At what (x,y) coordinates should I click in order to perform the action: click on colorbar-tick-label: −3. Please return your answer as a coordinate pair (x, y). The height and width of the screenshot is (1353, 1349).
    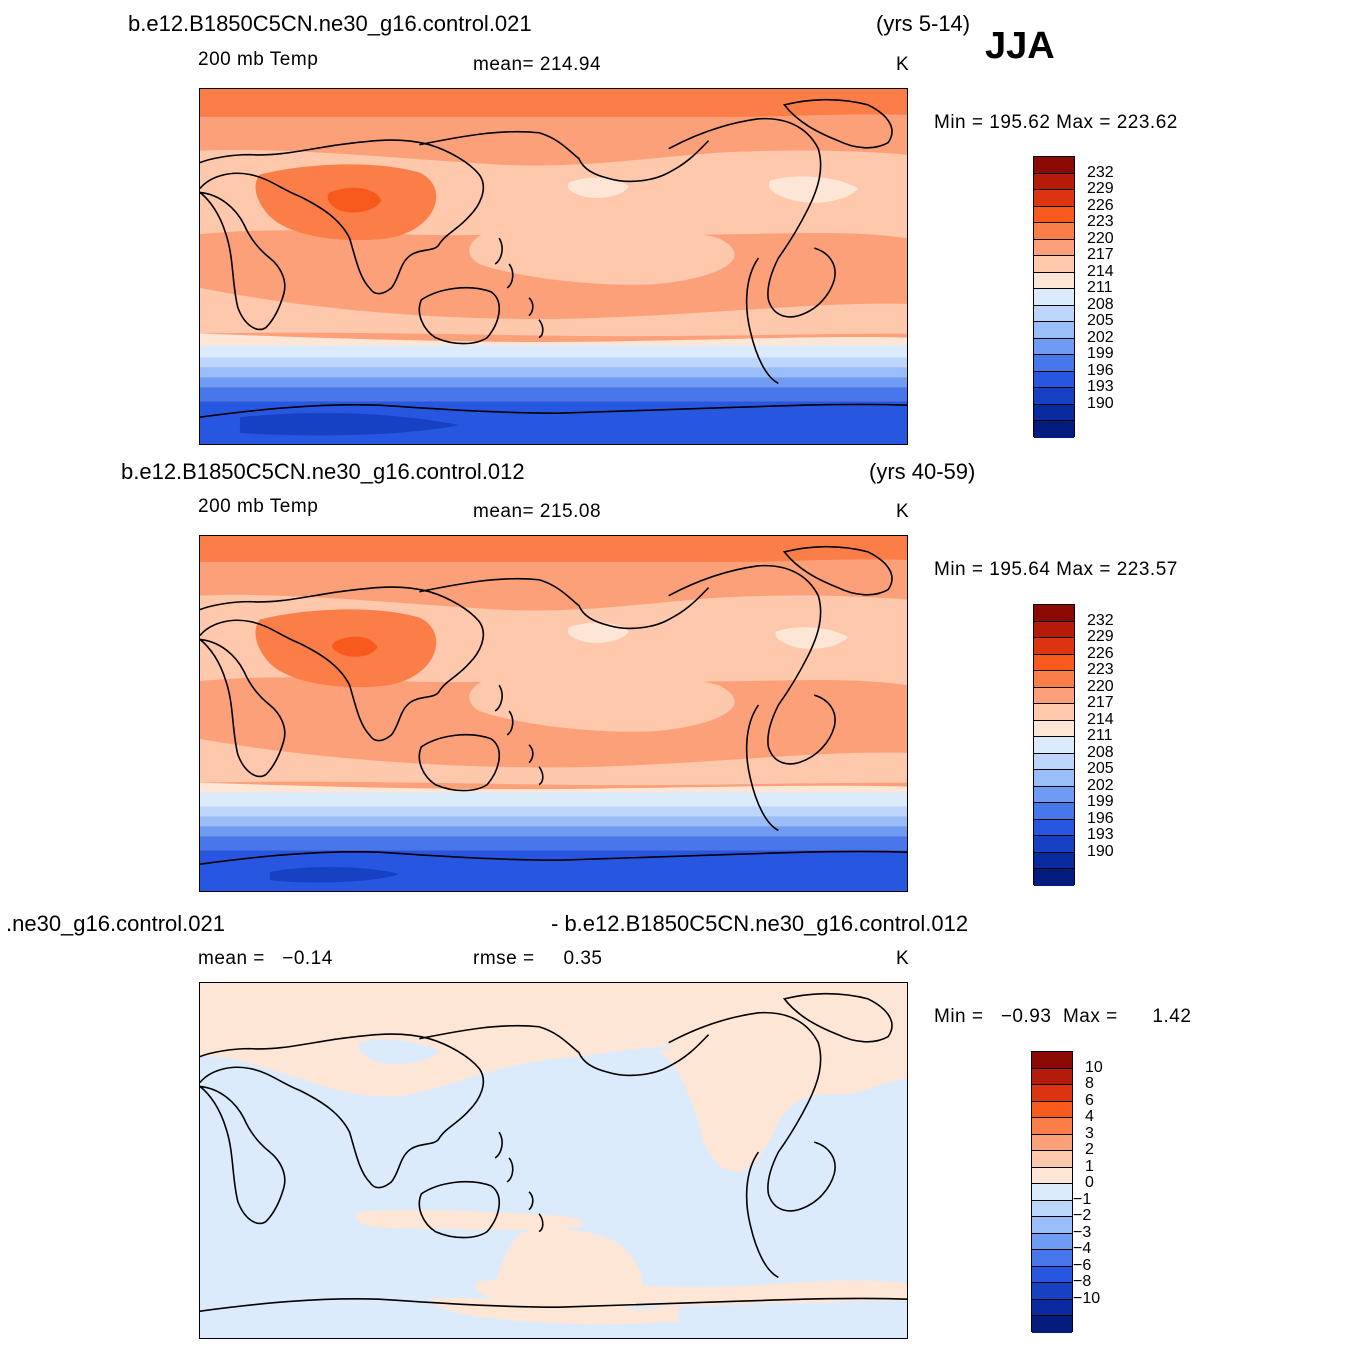
    Looking at the image, I should click on (1082, 1232).